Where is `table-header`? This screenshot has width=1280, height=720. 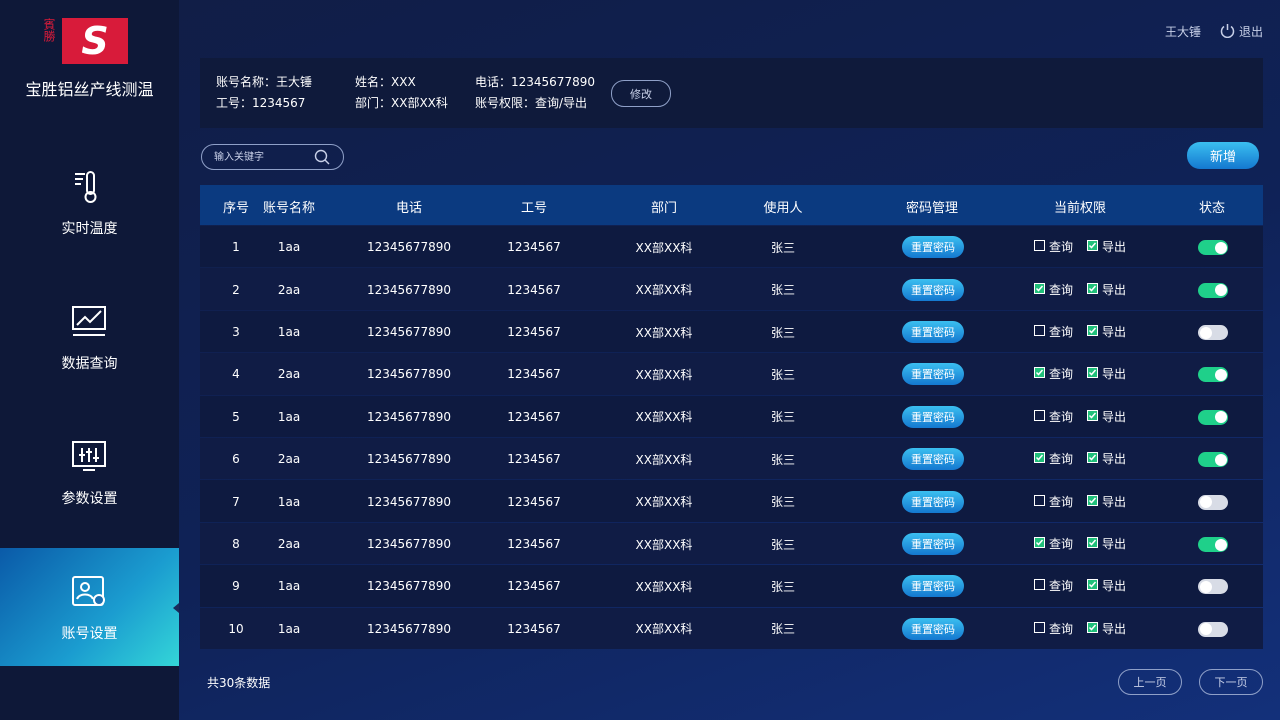 table-header is located at coordinates (731, 205).